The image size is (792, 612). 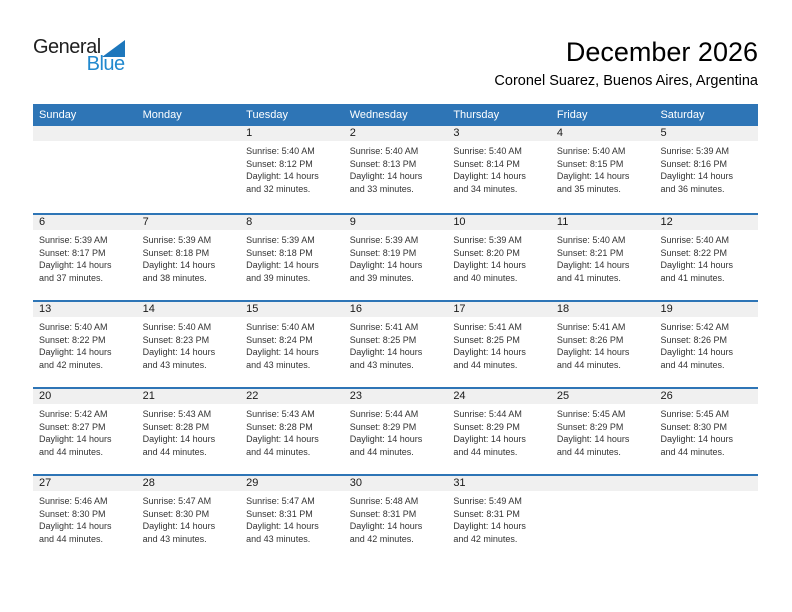 What do you see at coordinates (188, 133) in the screenshot?
I see `day-number-strip` at bounding box center [188, 133].